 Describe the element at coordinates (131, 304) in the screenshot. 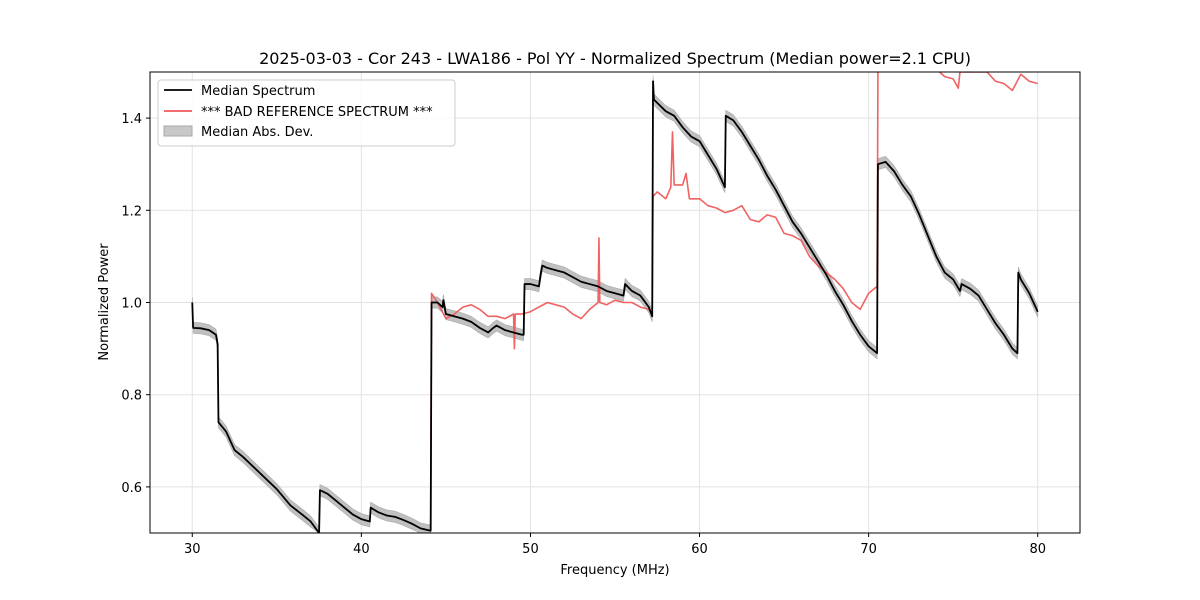

I see `y-tick-label: 1.0` at that location.